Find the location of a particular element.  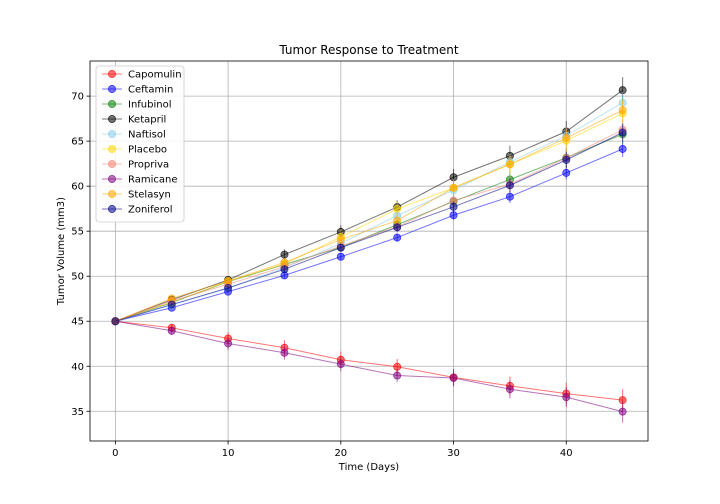

x-axis-title: Time (Days) is located at coordinates (369, 467).